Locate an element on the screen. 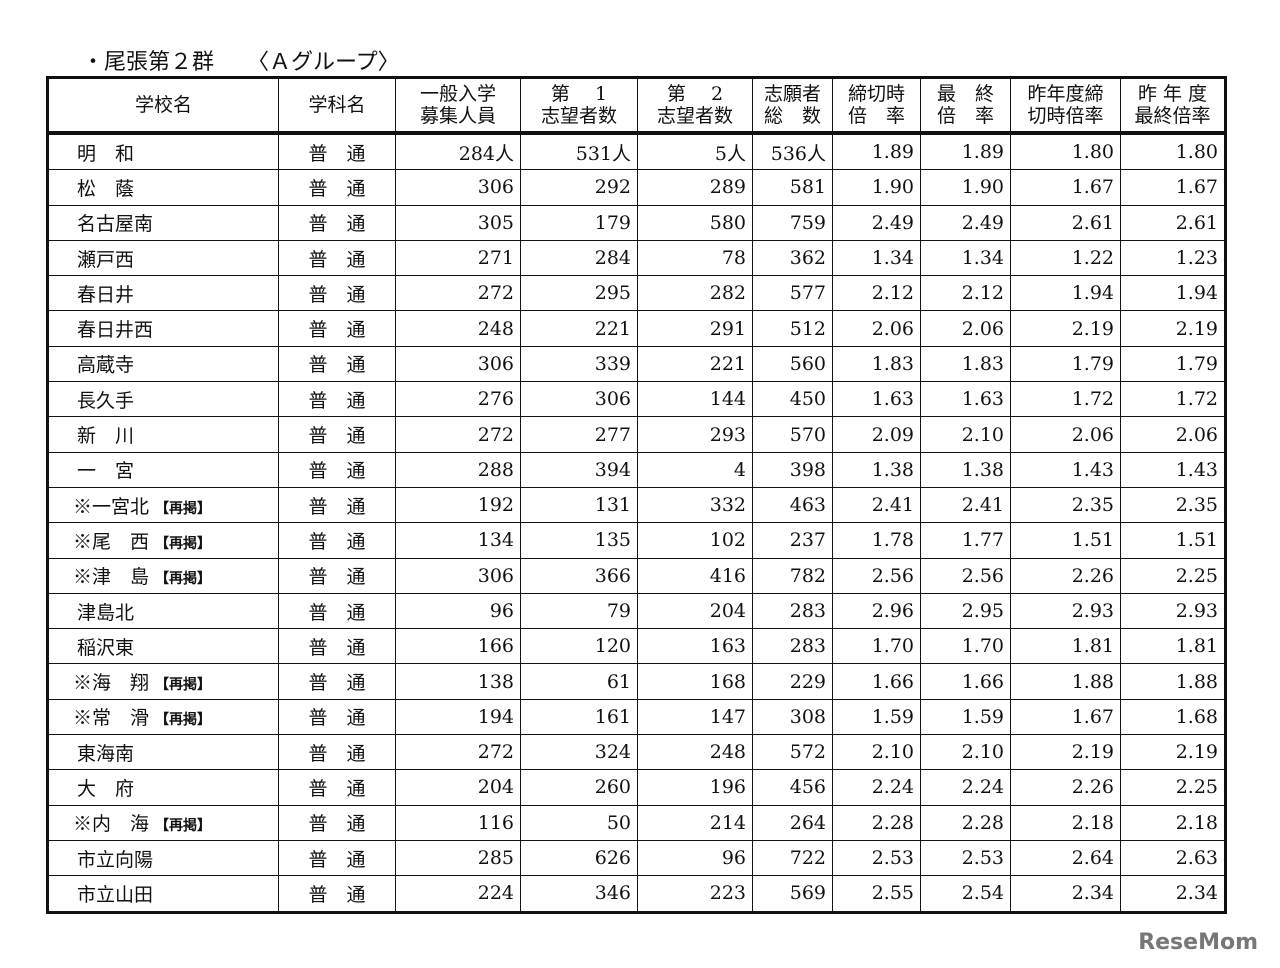  value-cell: 2.25 is located at coordinates (1173, 575).